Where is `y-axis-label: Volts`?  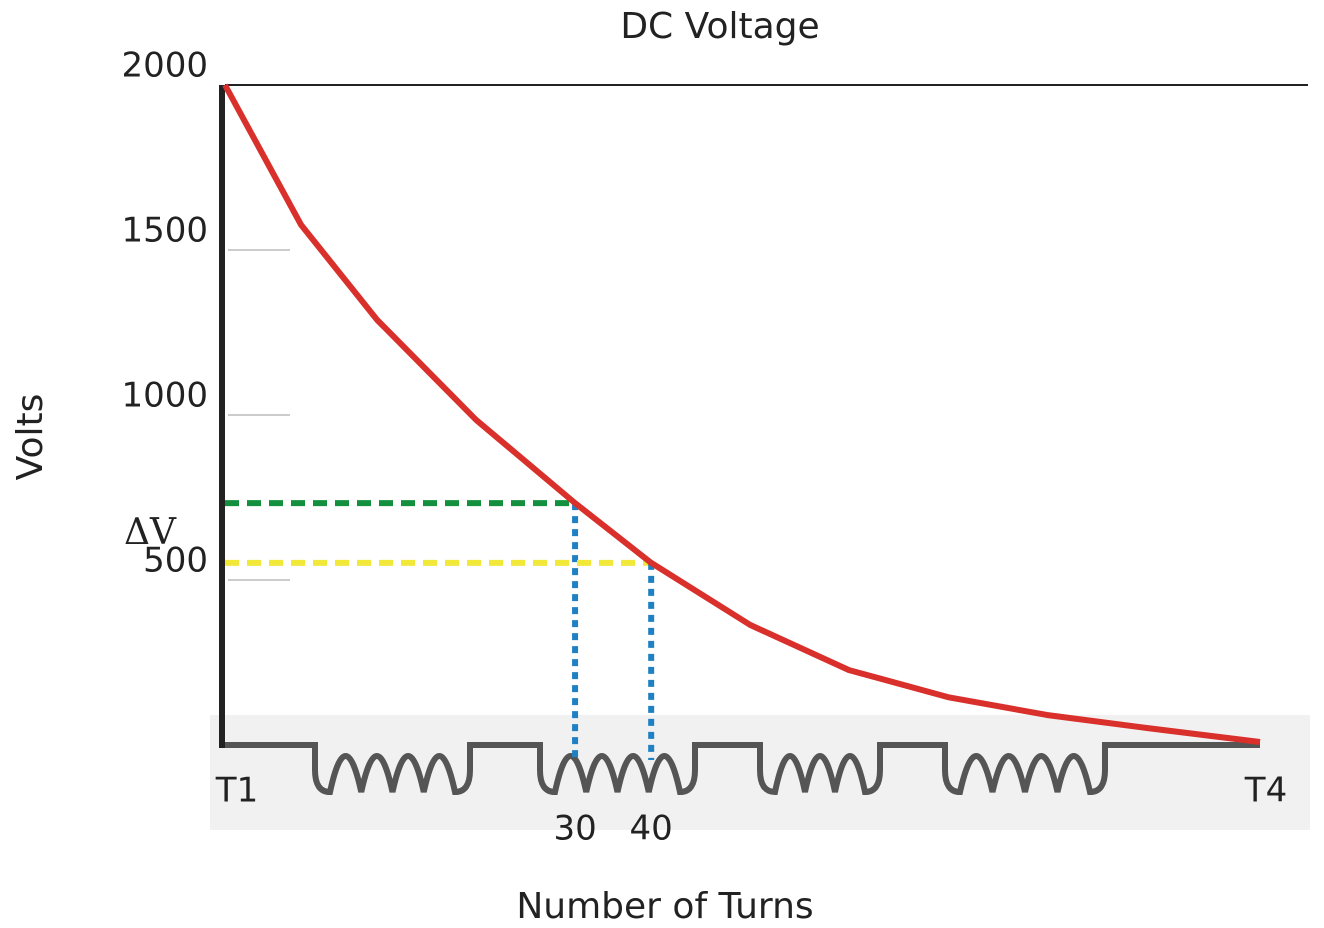
y-axis-label: Volts is located at coordinates (30, 437).